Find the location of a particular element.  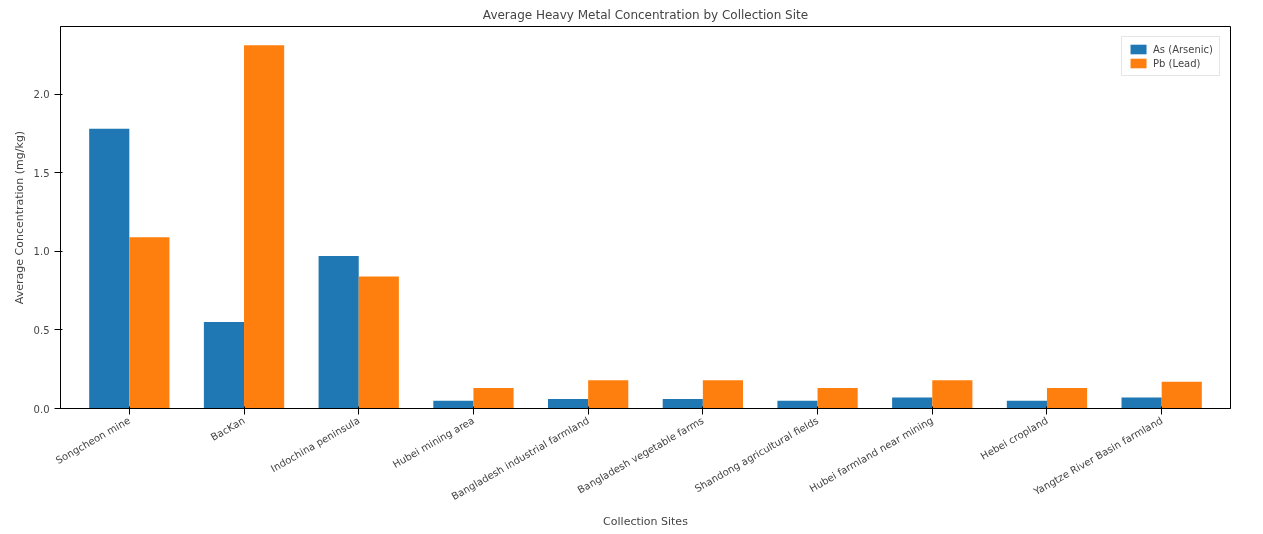

y-tick-label: 1.5 is located at coordinates (41, 173).